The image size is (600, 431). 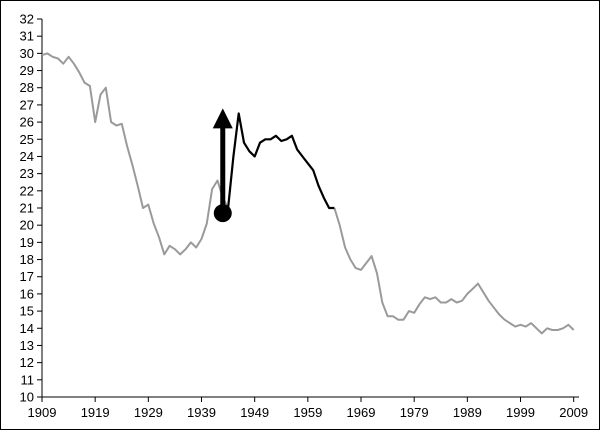 I want to click on y-tick-label: 29, so click(x=27, y=70).